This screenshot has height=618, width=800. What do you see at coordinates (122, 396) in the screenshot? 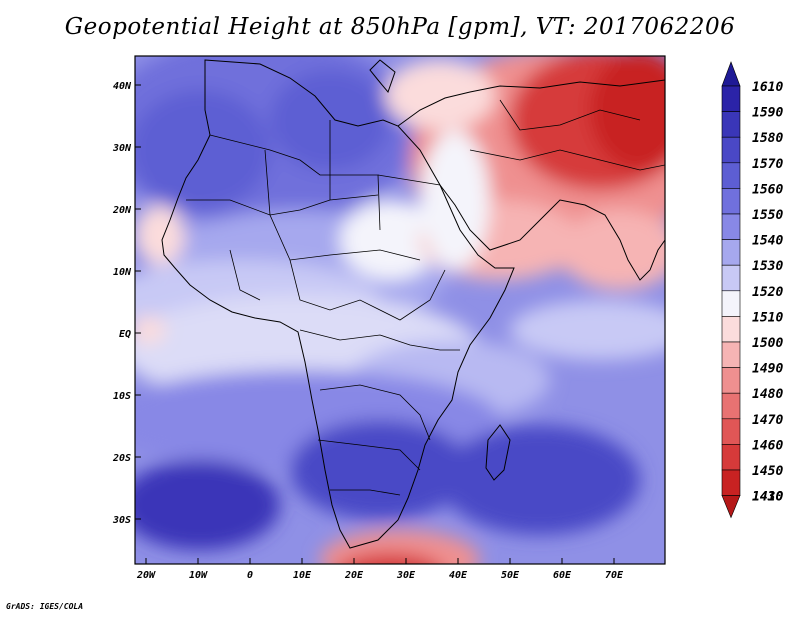
I see `y-tick-label: 10S` at bounding box center [122, 396].